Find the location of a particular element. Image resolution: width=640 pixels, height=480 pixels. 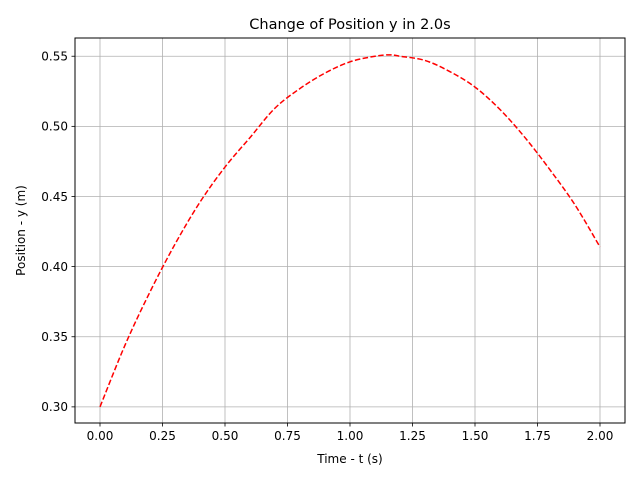

chart-title: Change of Position y in 2.0s is located at coordinates (349, 25).